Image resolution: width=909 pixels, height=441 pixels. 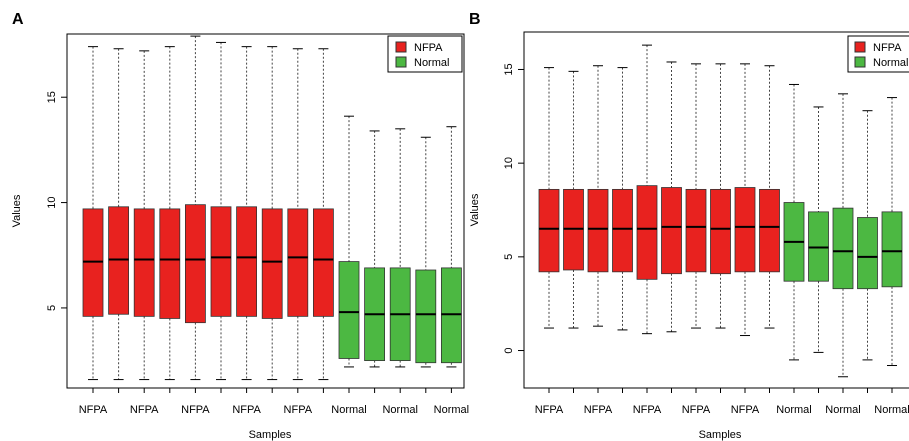 I want to click on panel-b-legend-swatch-normal, so click(x=860, y=62).